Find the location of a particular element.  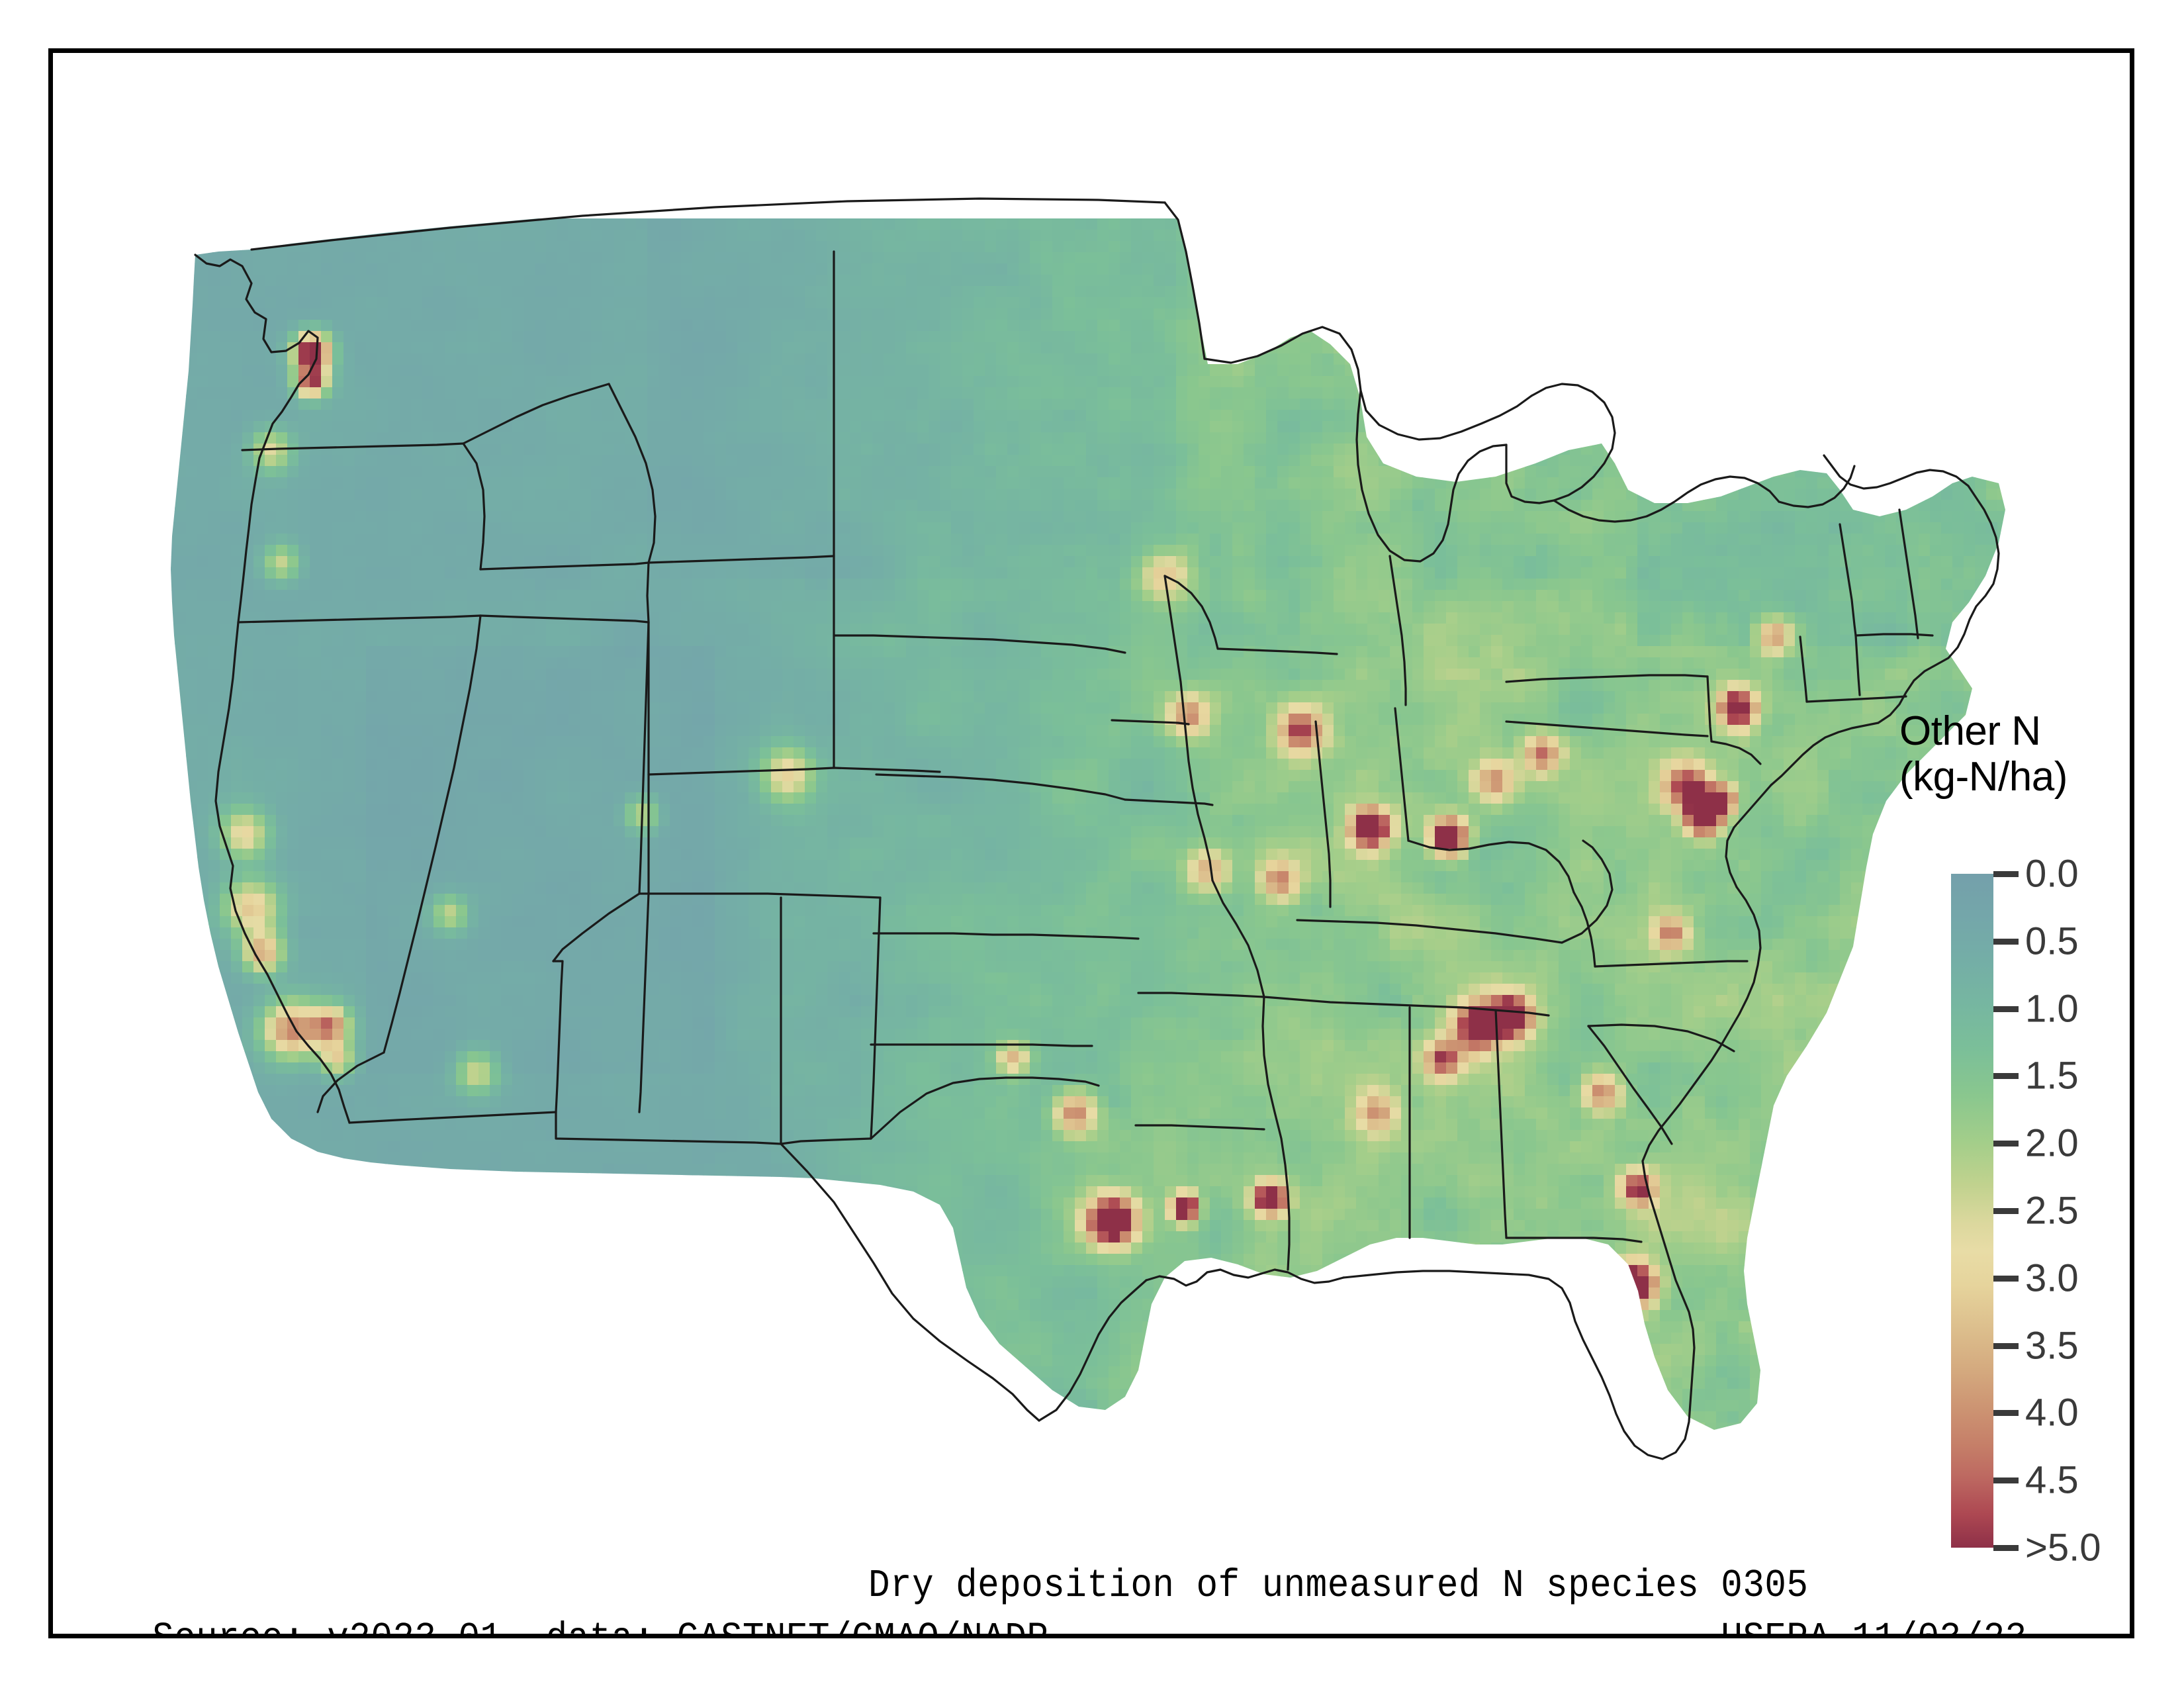

colorbar-tick-label: 4.0 is located at coordinates (2052, 1412).